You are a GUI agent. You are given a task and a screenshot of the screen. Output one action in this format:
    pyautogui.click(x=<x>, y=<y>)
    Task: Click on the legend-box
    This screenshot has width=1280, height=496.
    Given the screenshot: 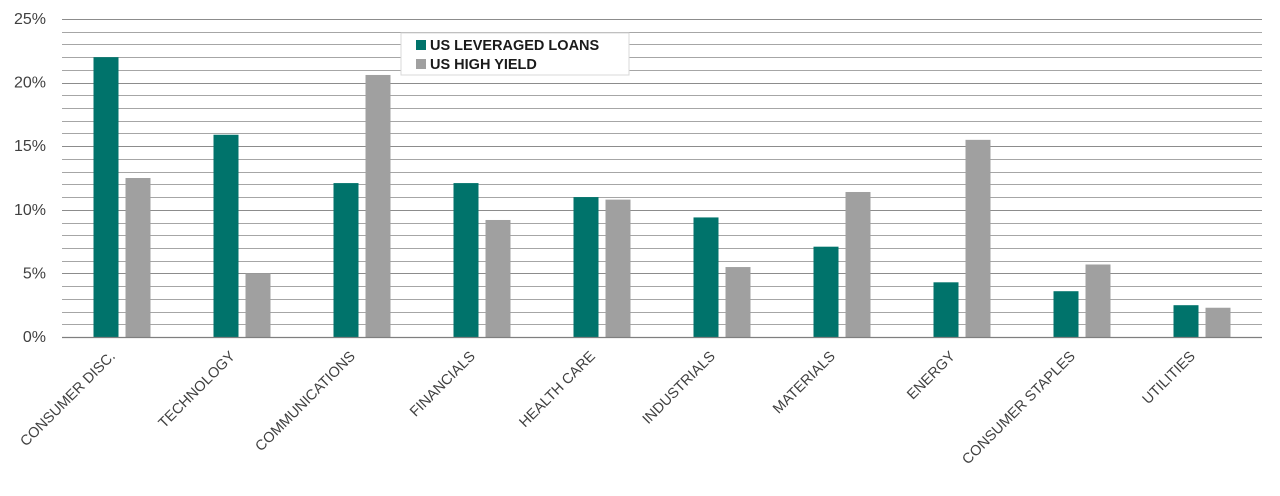 What is the action you would take?
    pyautogui.click(x=515, y=54)
    